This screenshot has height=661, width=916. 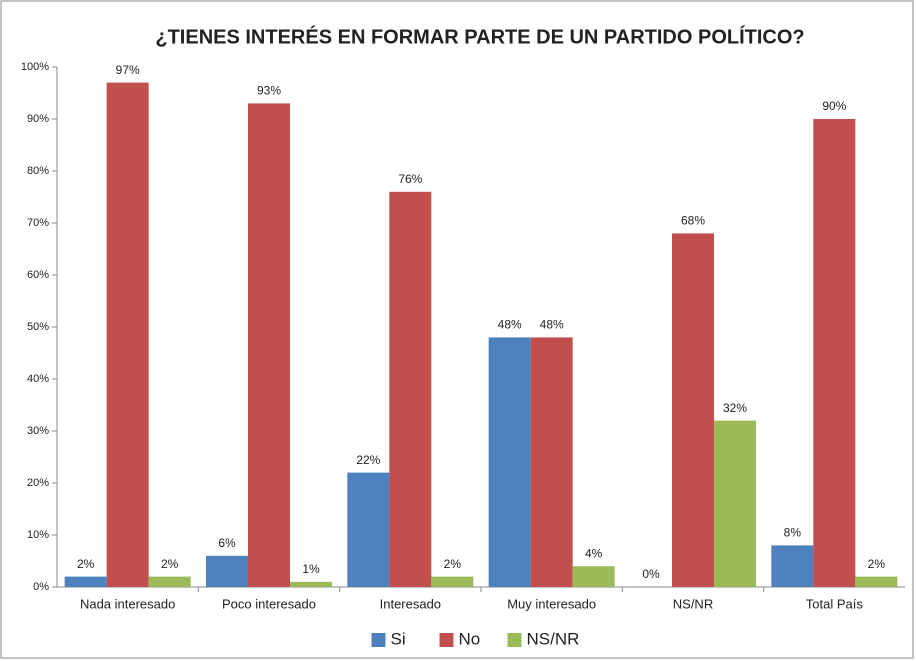 I want to click on value-label: 93%, so click(x=269, y=91).